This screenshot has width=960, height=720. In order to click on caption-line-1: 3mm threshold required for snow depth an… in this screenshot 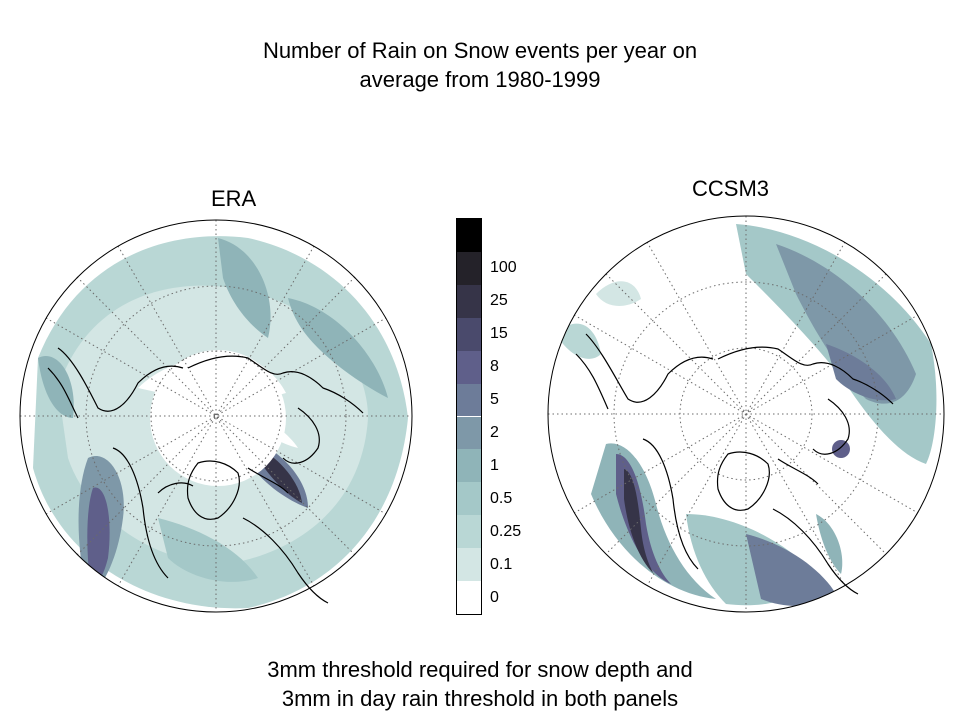, I will do `click(480, 669)`.